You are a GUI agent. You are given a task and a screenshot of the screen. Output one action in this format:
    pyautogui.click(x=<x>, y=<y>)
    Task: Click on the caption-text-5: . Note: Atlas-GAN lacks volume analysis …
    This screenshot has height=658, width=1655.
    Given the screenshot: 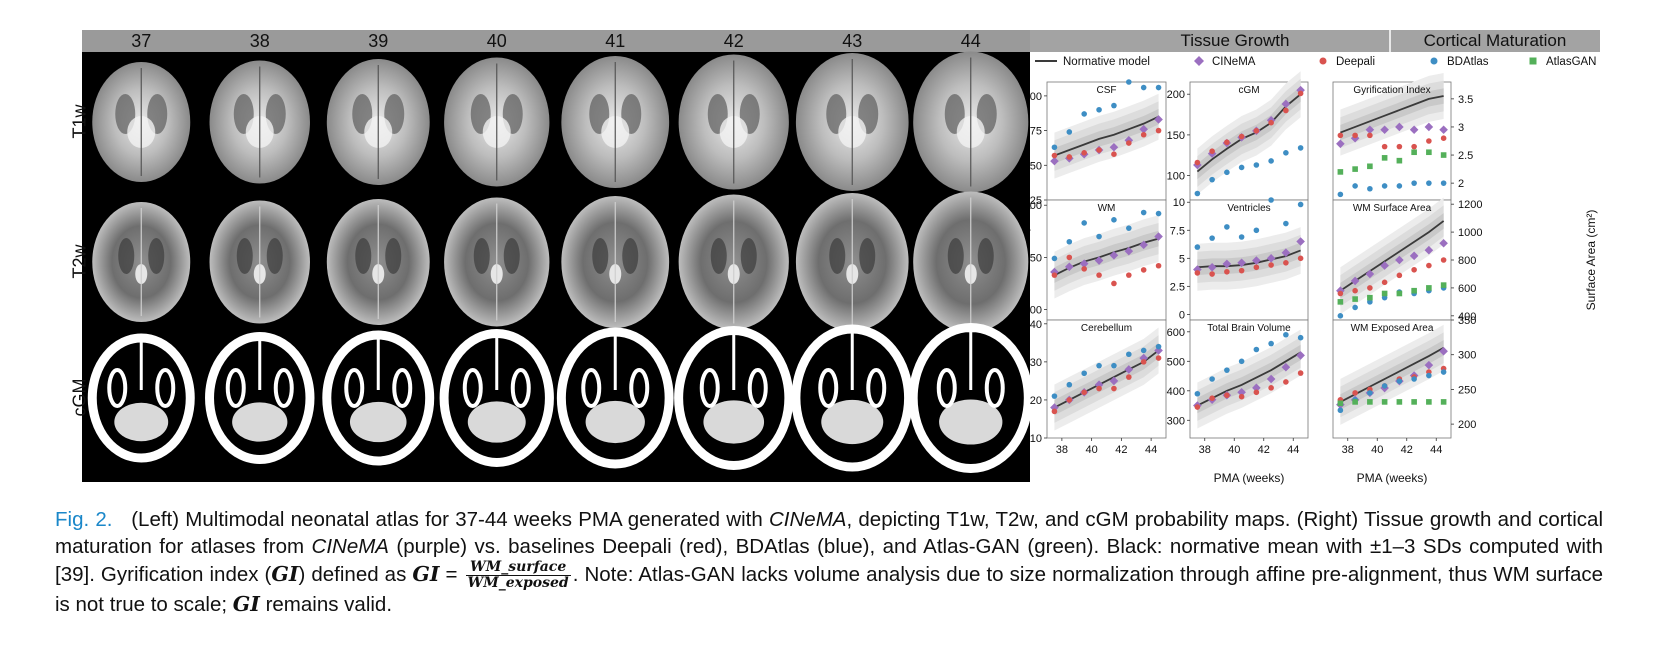 What is the action you would take?
    pyautogui.click(x=829, y=589)
    